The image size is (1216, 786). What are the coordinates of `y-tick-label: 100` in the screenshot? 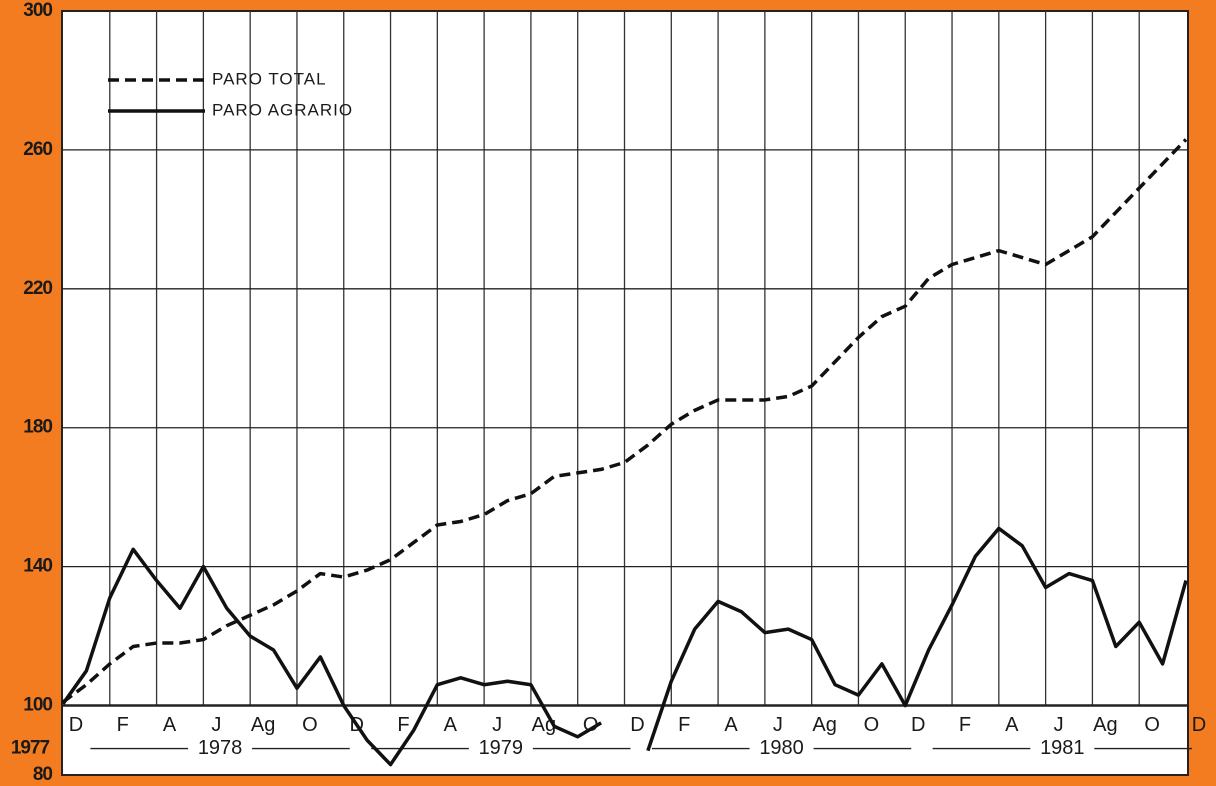 It's located at (37, 705).